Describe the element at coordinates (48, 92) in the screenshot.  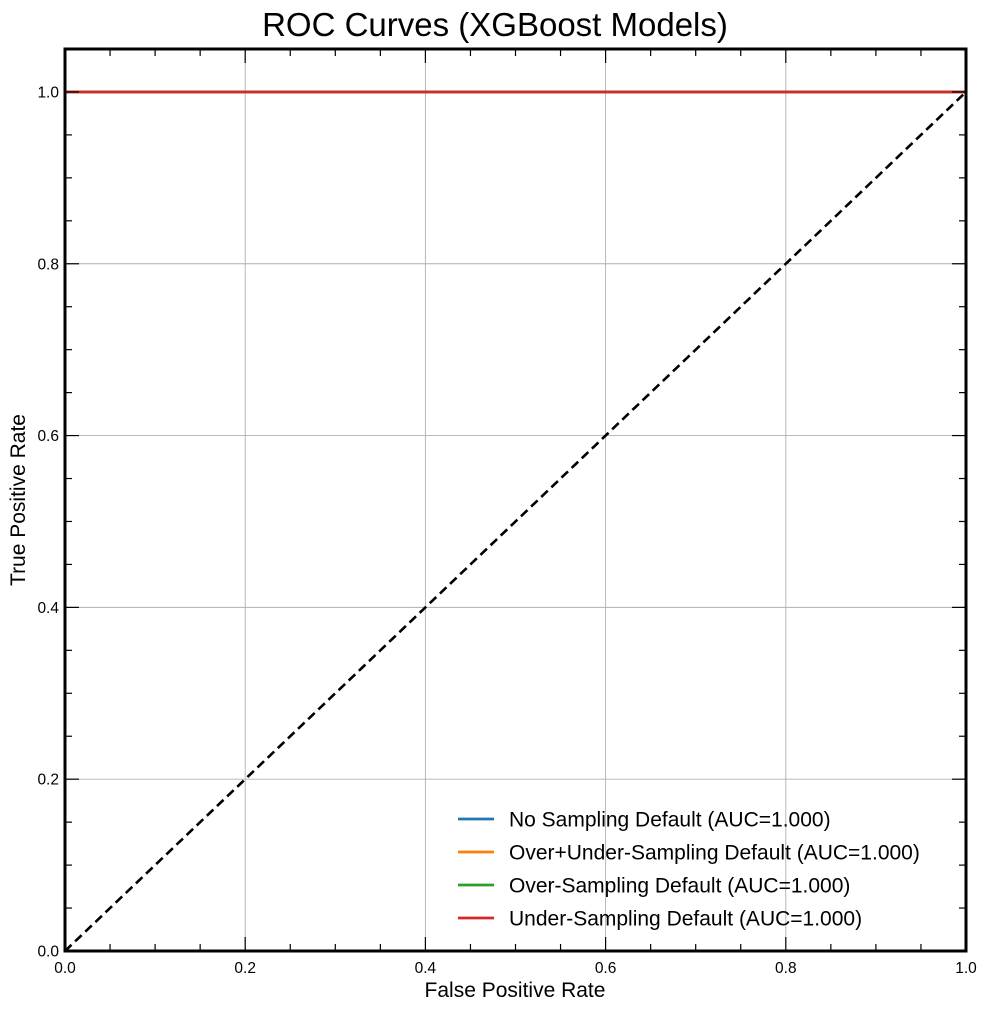
I see `y-tick-label: 1.0` at that location.